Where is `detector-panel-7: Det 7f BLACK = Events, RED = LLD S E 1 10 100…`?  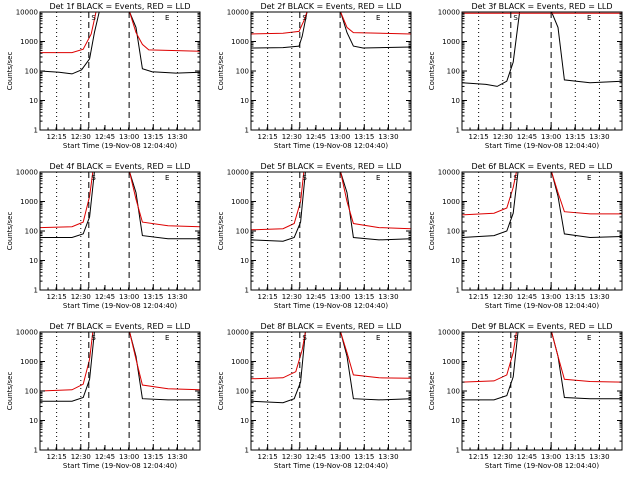
detector-panel-7: Det 7f BLACK = Events, RED = LLD S E 1 10 100… is located at coordinates (103, 396).